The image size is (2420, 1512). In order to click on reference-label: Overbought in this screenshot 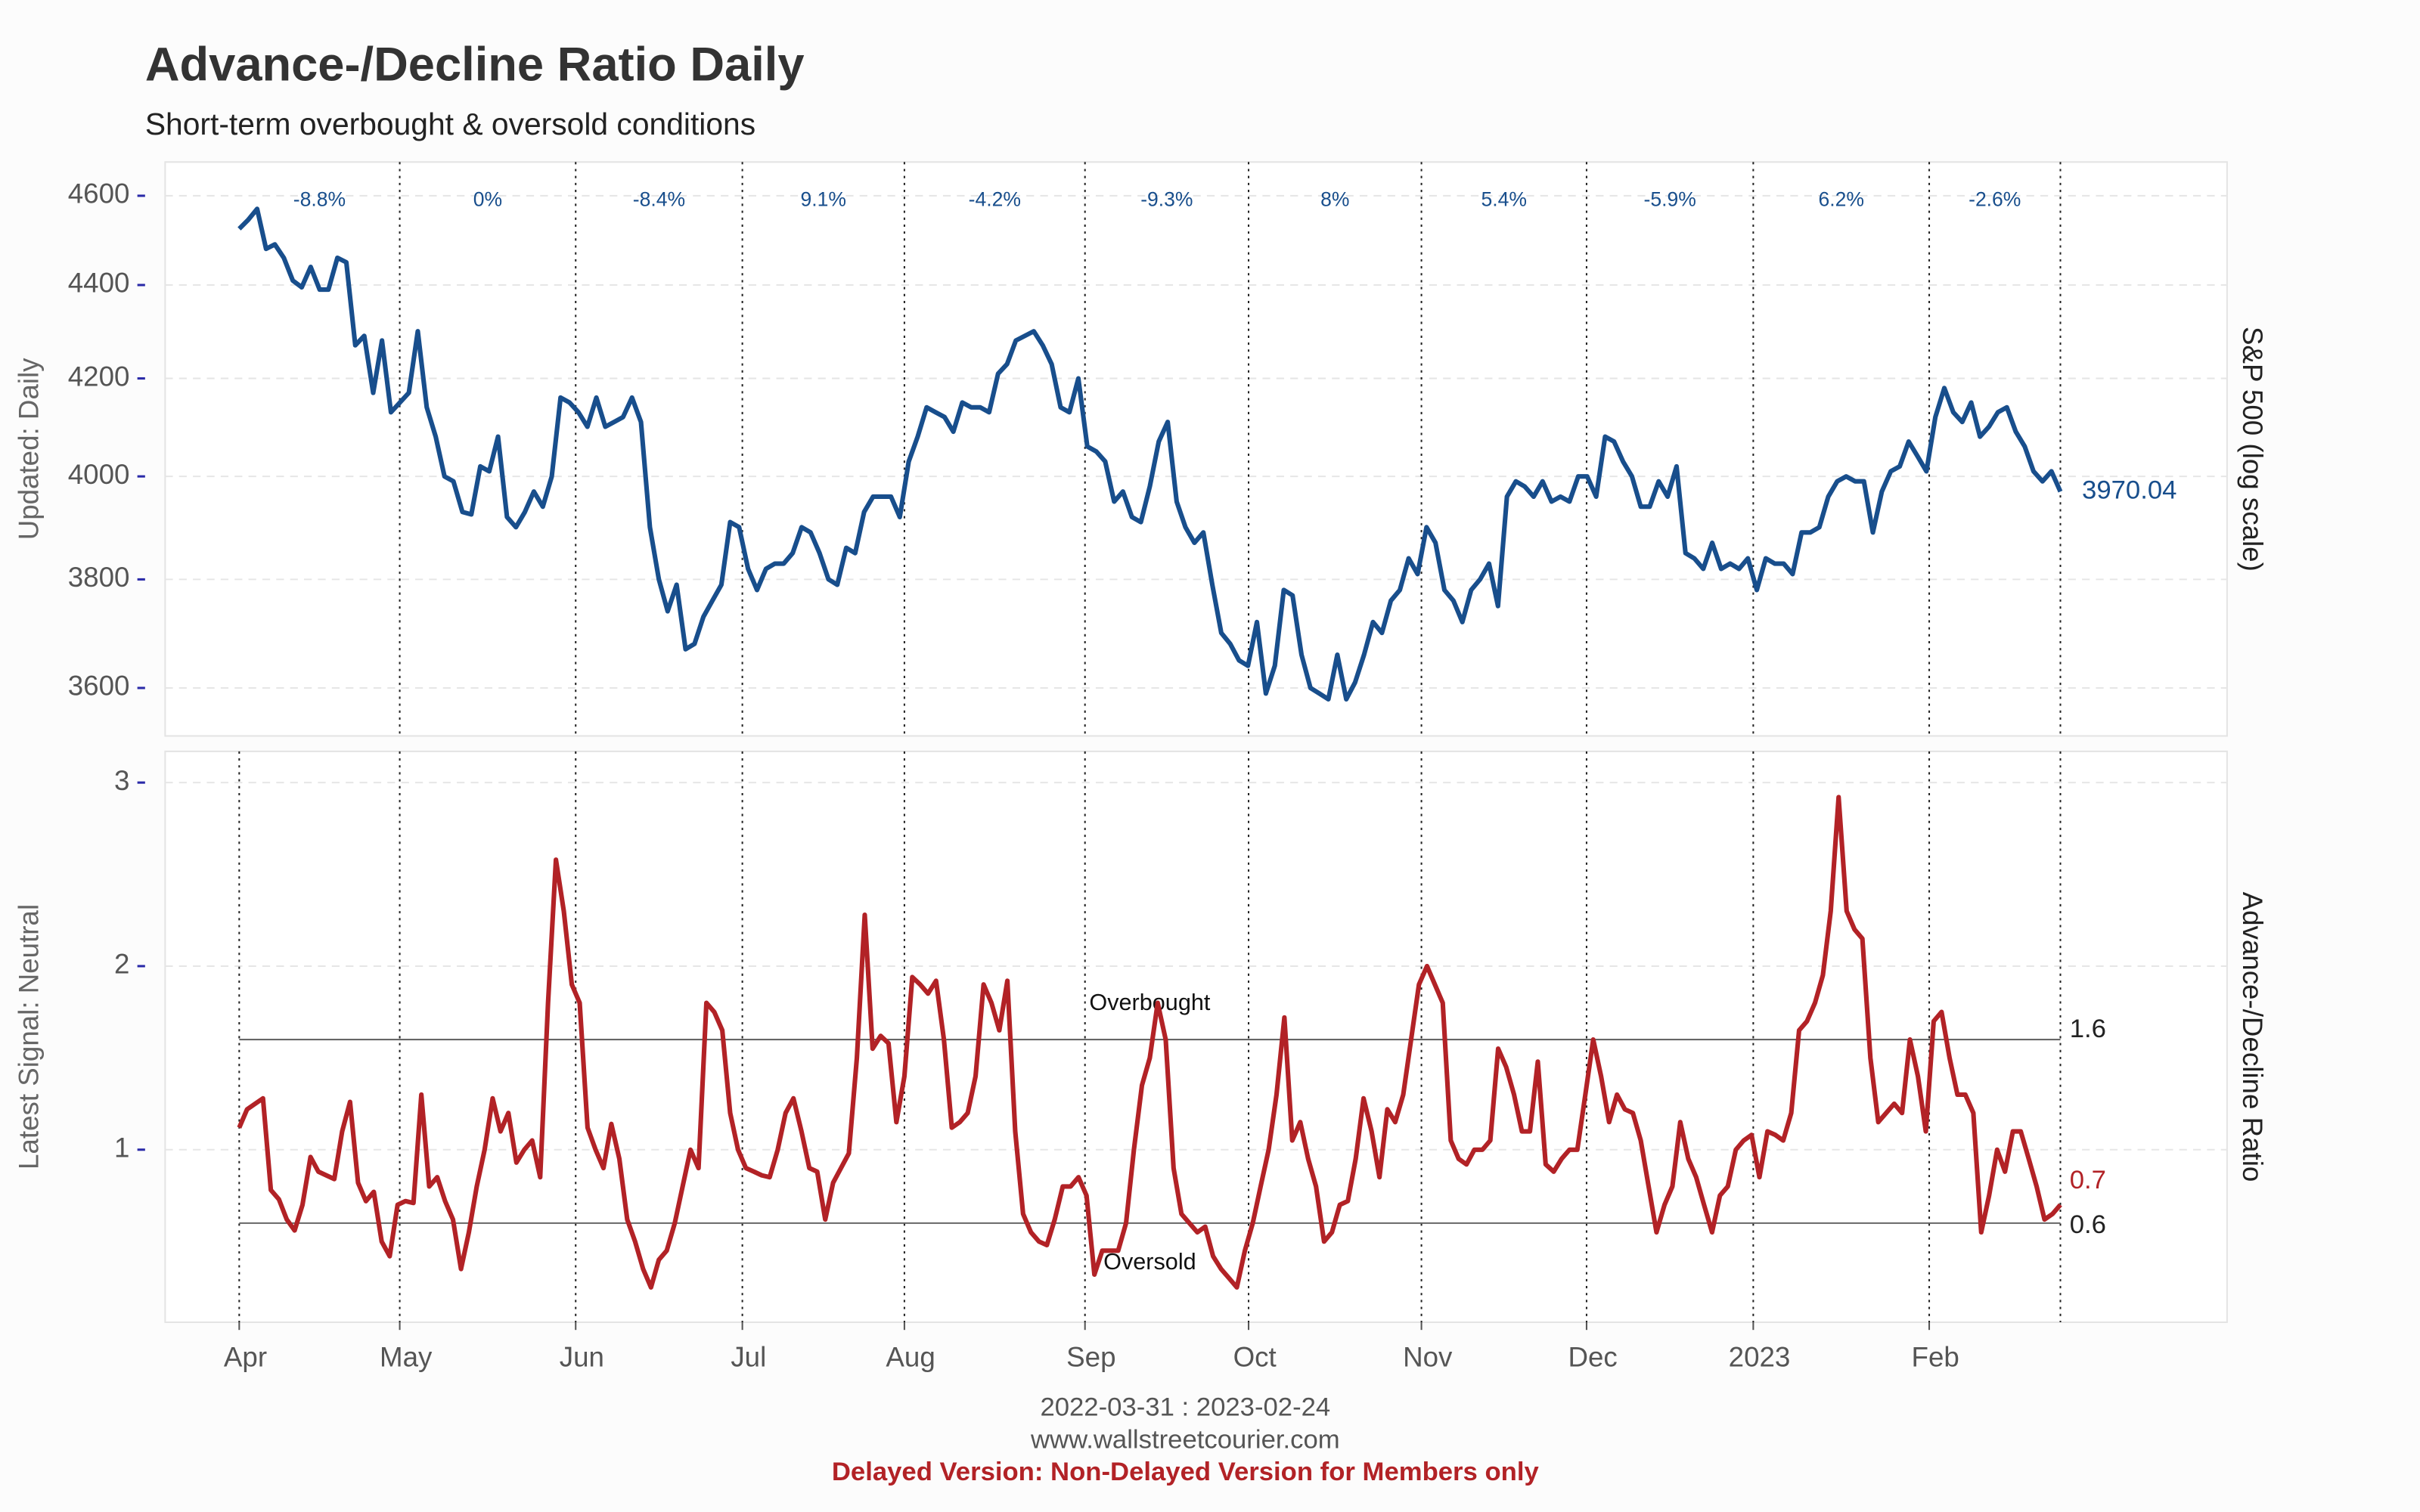, I will do `click(1149, 1002)`.